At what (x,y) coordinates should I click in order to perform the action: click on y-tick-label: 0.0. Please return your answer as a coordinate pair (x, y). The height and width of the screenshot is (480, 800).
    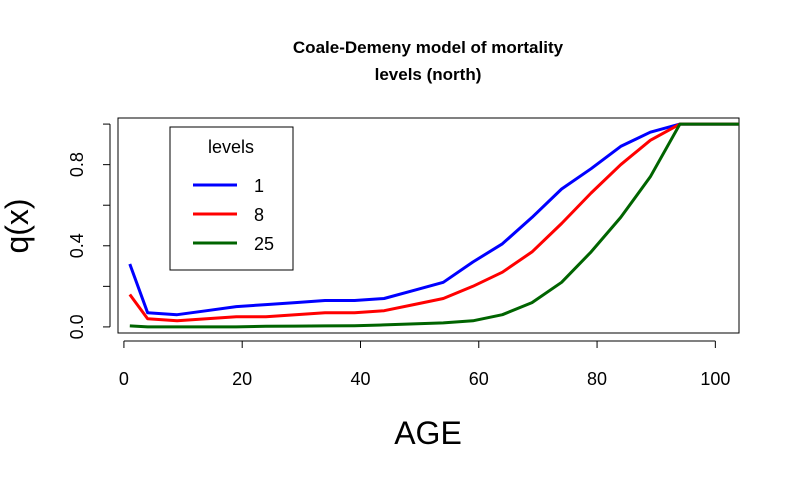
    Looking at the image, I should click on (77, 326).